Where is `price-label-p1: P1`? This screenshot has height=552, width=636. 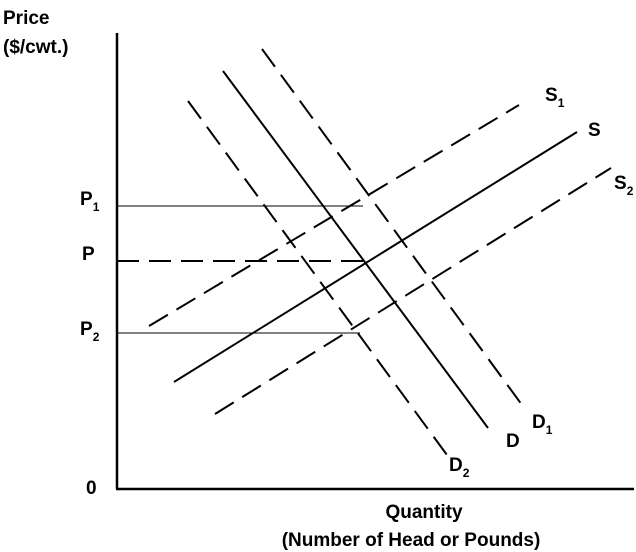 price-label-p1: P1 is located at coordinates (90, 201).